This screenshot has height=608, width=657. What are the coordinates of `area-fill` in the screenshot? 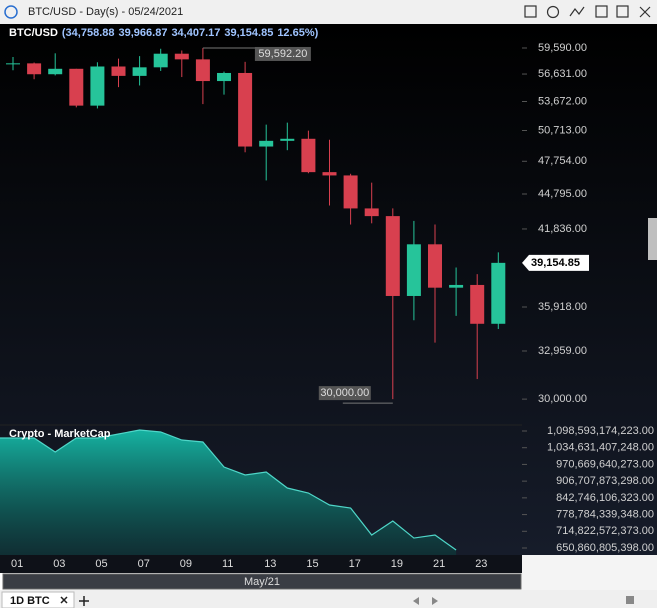 It's located at (228, 492).